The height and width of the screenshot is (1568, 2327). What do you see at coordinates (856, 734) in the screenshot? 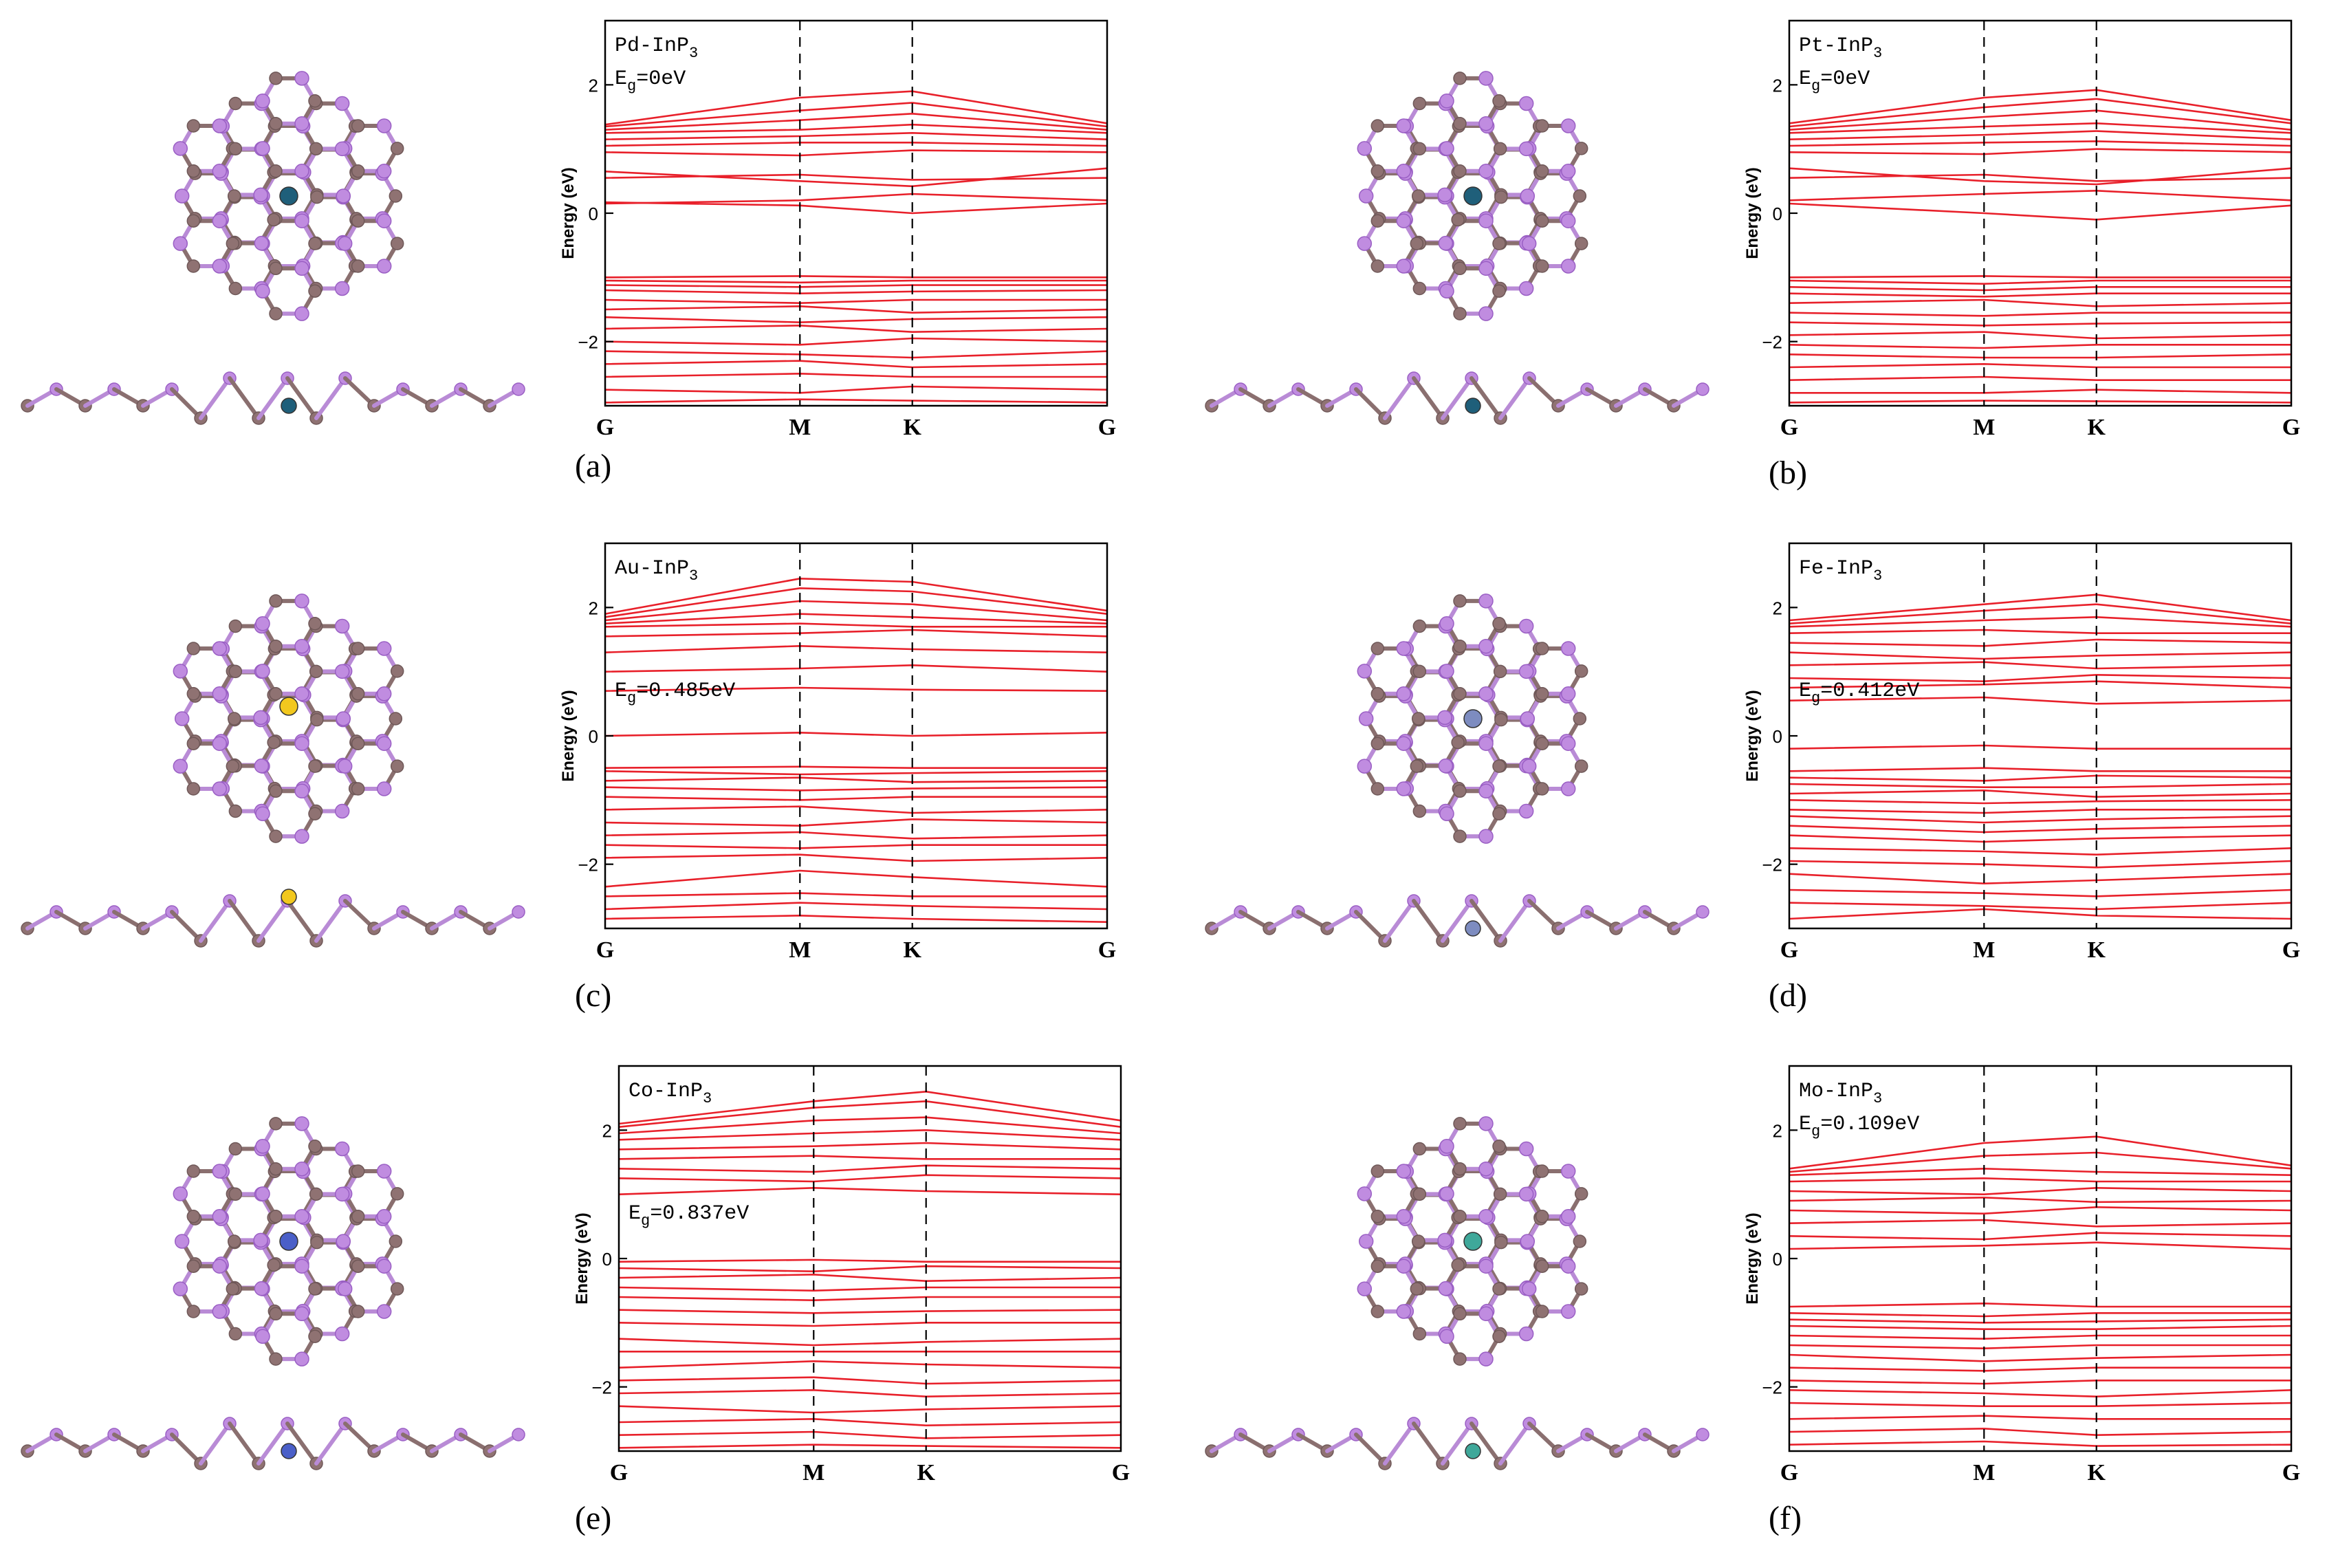
I see `band-line-cb1` at bounding box center [856, 734].